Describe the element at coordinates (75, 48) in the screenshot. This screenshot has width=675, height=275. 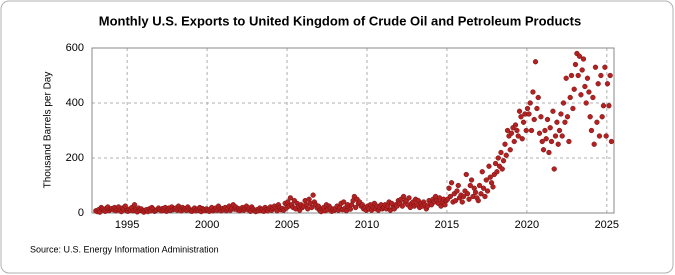
I see `y-tick-label: 600` at that location.